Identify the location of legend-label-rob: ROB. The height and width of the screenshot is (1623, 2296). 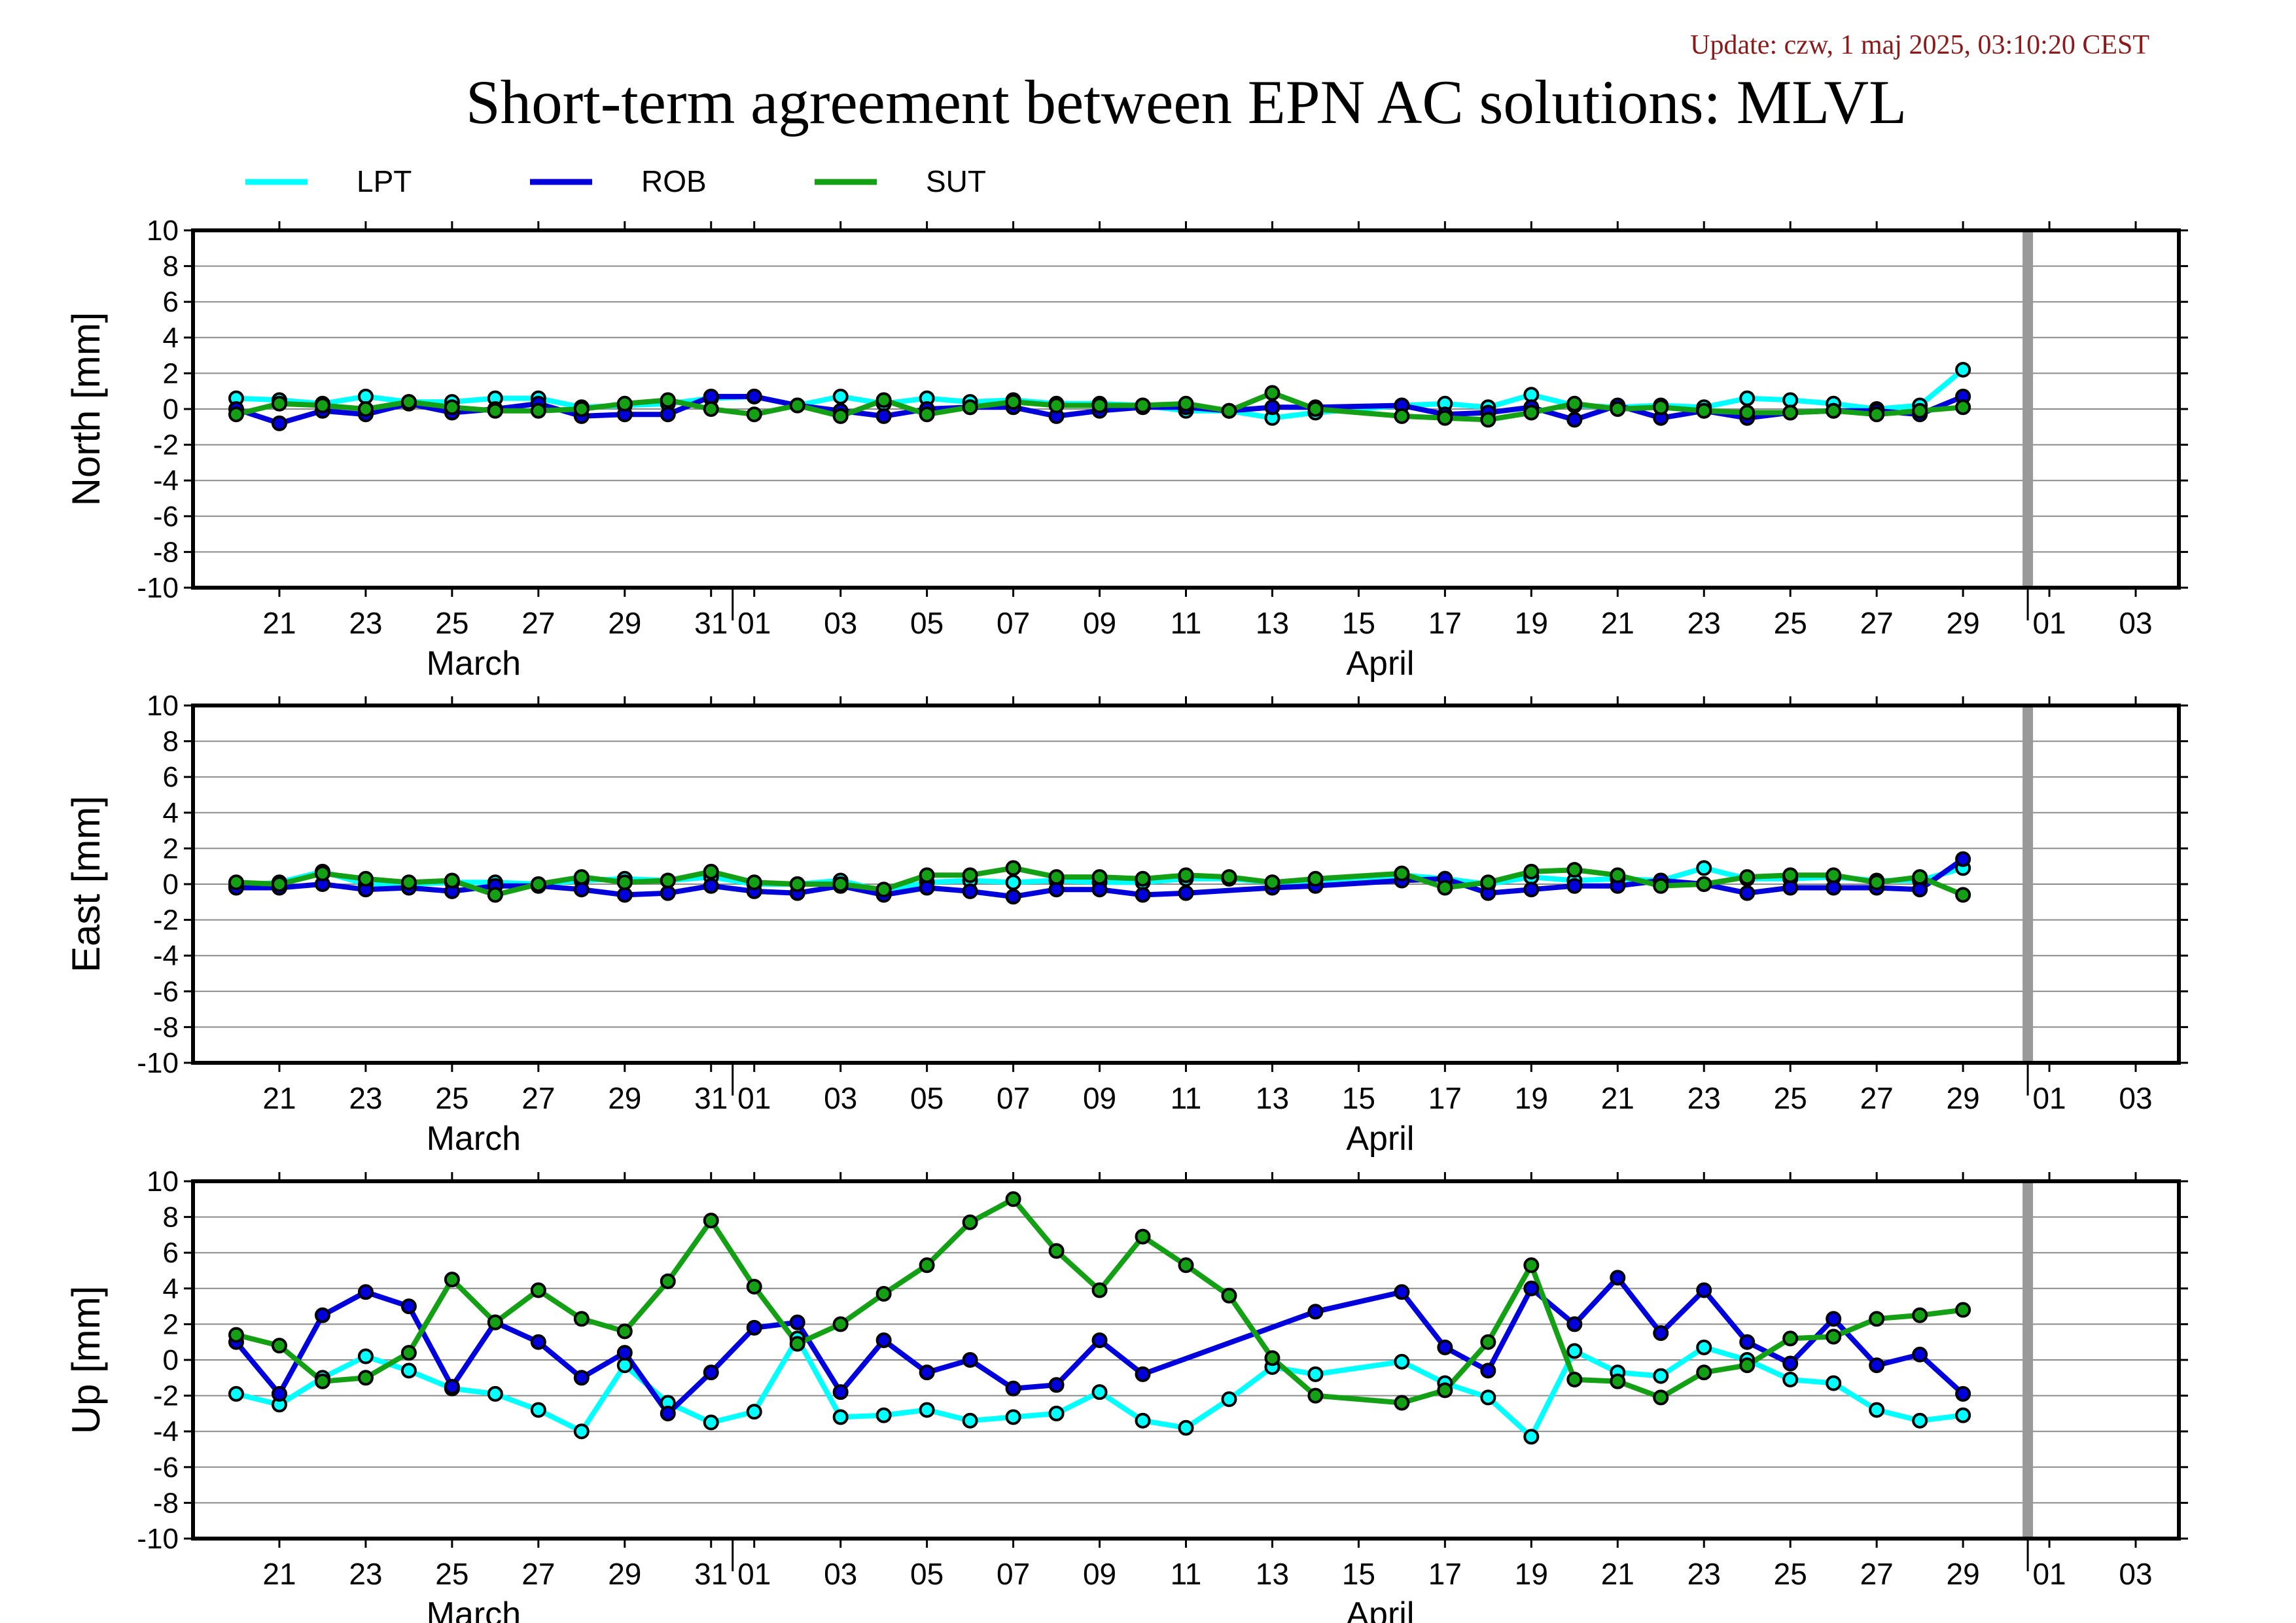
(674, 181).